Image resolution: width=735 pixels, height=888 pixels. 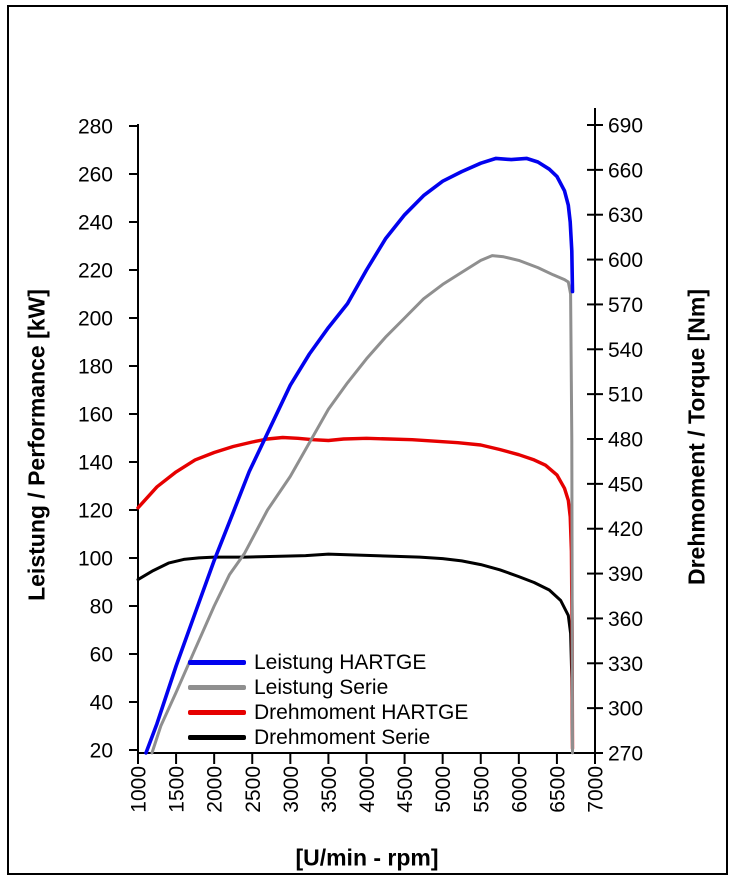 What do you see at coordinates (101, 607) in the screenshot?
I see `left-tick-label: 80` at bounding box center [101, 607].